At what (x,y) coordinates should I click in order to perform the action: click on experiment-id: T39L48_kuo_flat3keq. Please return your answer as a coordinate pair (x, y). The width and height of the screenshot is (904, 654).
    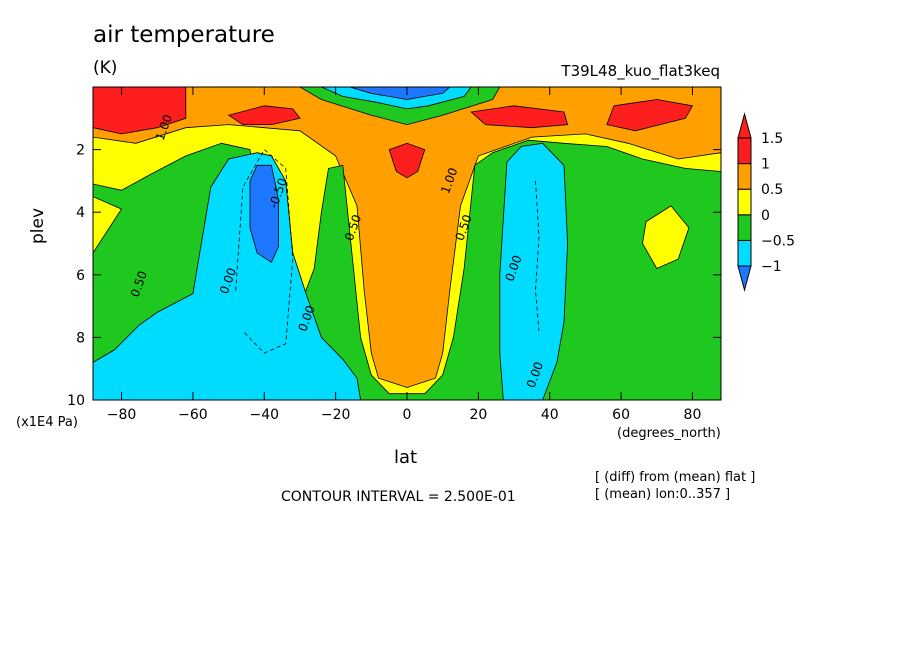
    Looking at the image, I should click on (640, 71).